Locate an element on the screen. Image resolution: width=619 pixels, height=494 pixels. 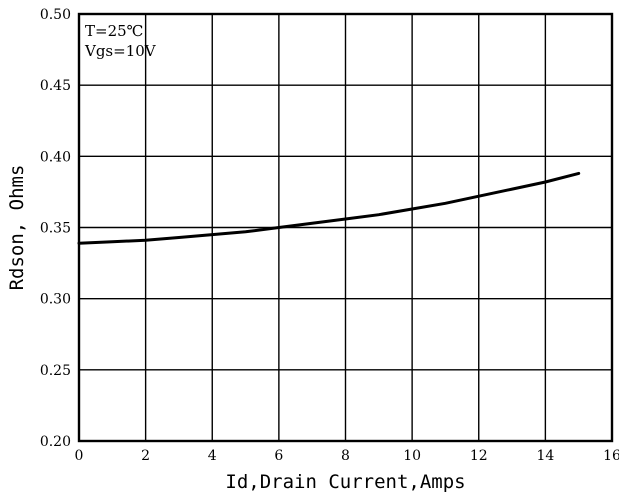
series is located at coordinates (329, 208).